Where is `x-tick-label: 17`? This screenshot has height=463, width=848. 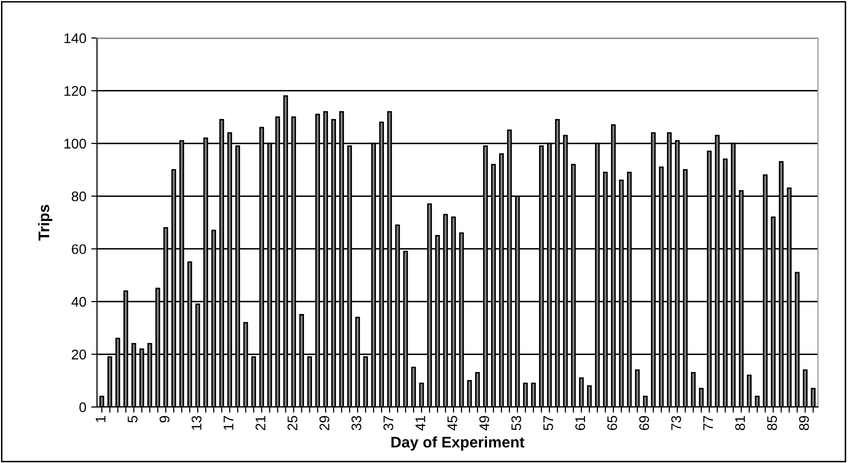
x-tick-label: 17 is located at coordinates (229, 423).